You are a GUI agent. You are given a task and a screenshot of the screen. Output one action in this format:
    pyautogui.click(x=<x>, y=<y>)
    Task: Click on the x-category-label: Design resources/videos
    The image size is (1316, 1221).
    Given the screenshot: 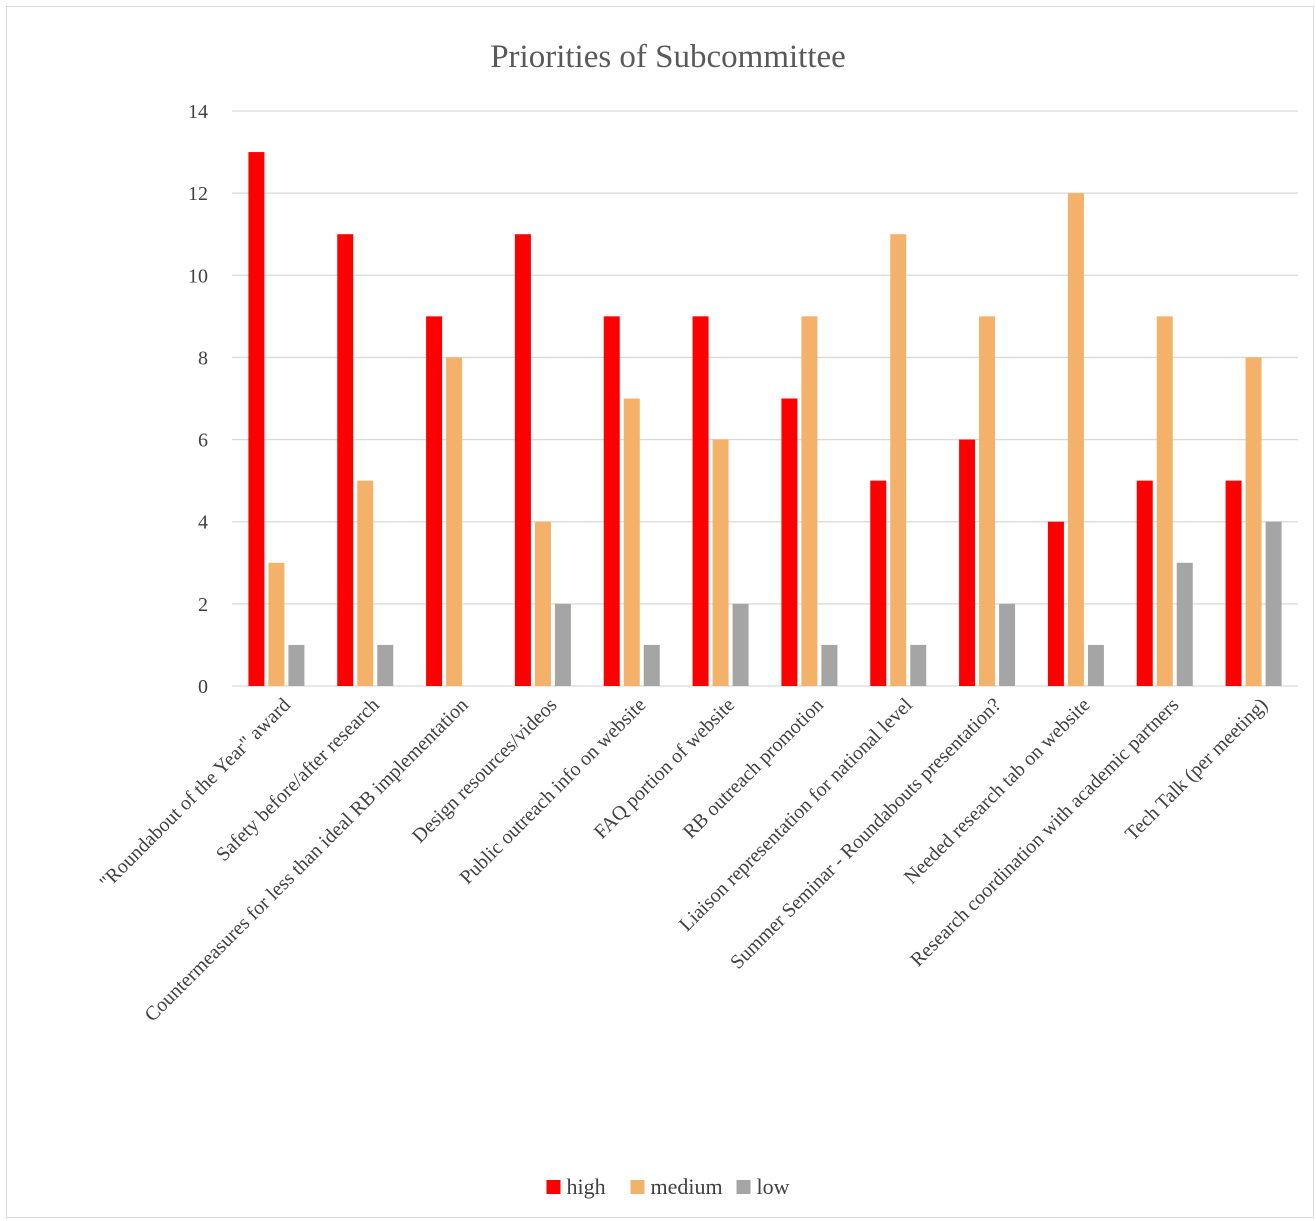 What is the action you would take?
    pyautogui.click(x=485, y=771)
    